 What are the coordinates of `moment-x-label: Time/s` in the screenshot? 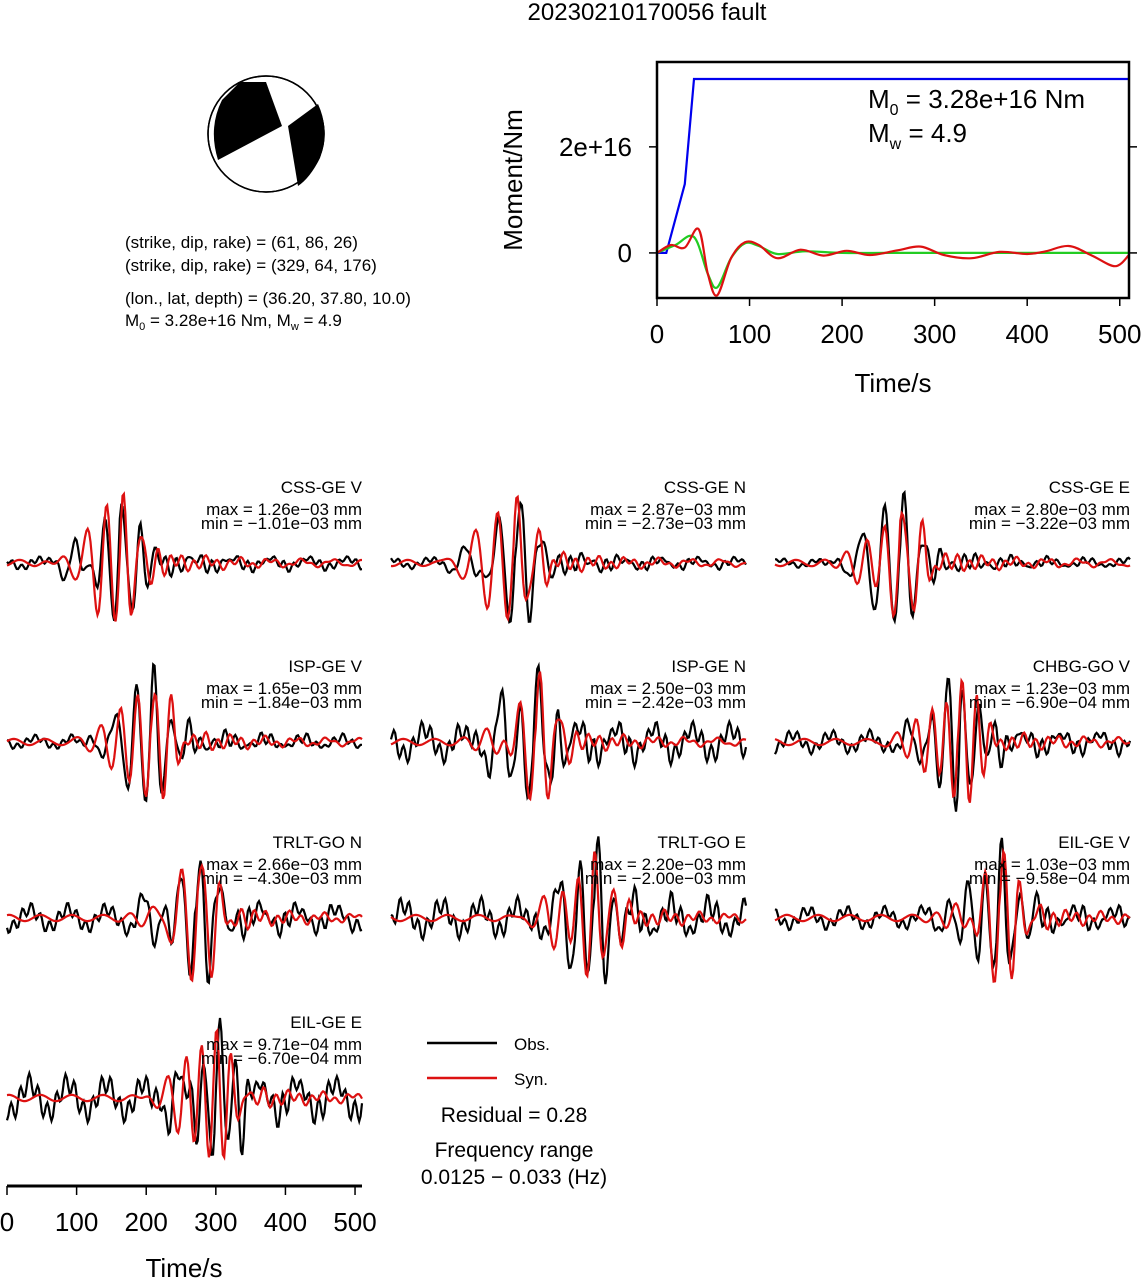 It's located at (892, 383).